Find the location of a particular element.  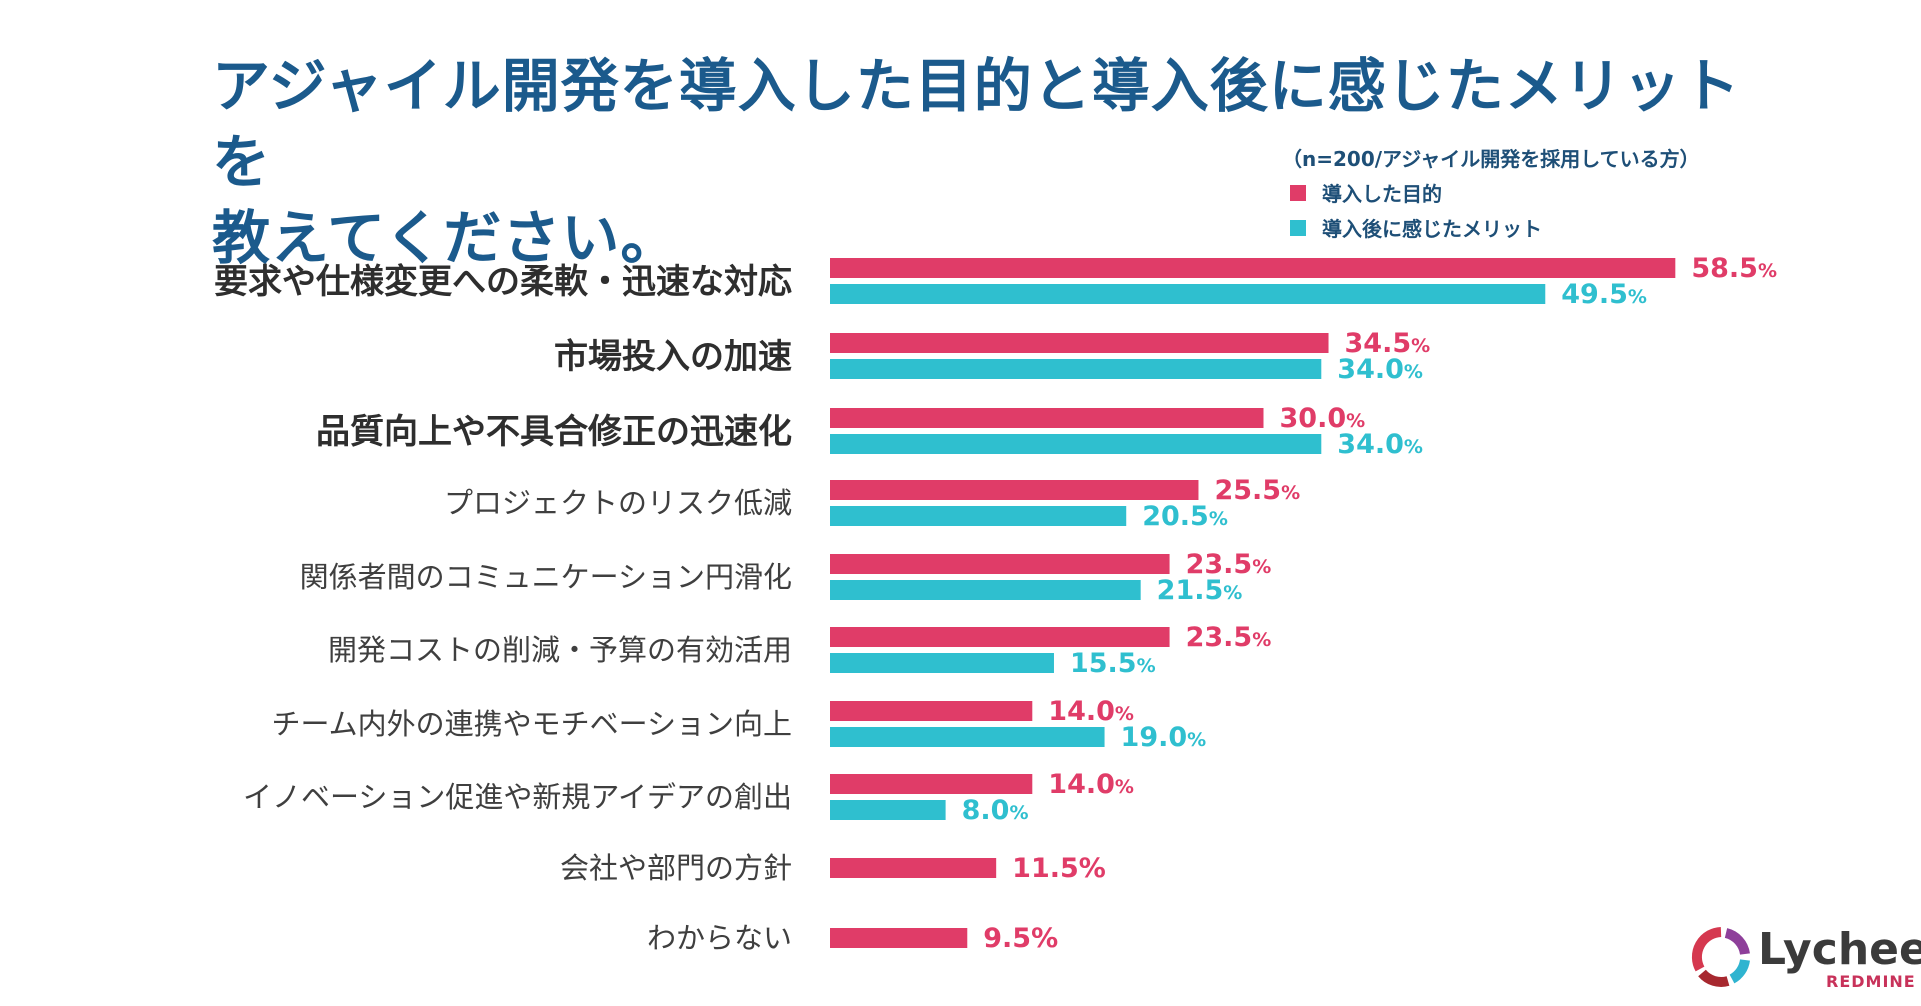

value-label: 34.5% is located at coordinates (1388, 343).